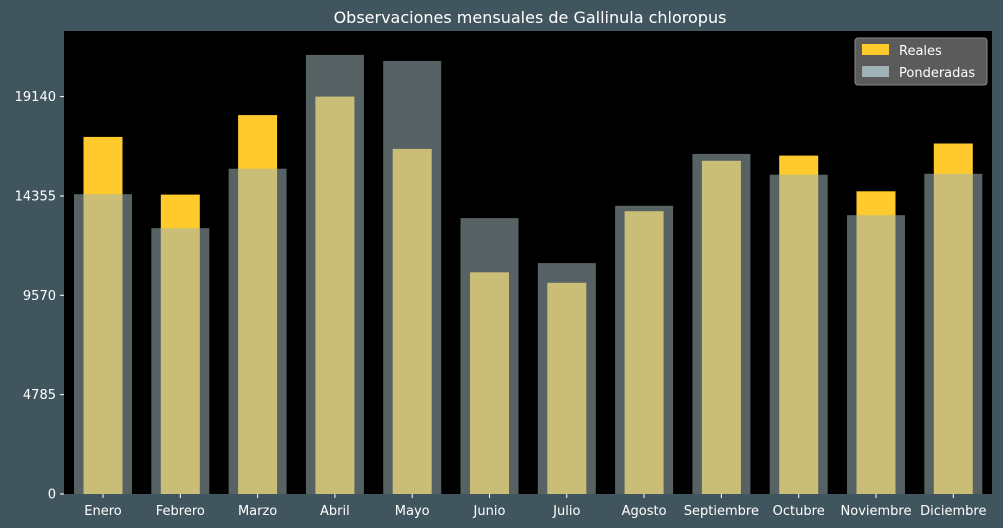 This screenshot has width=1003, height=528. Describe the element at coordinates (412, 511) in the screenshot. I see `x-tick-label: Mayo` at that location.